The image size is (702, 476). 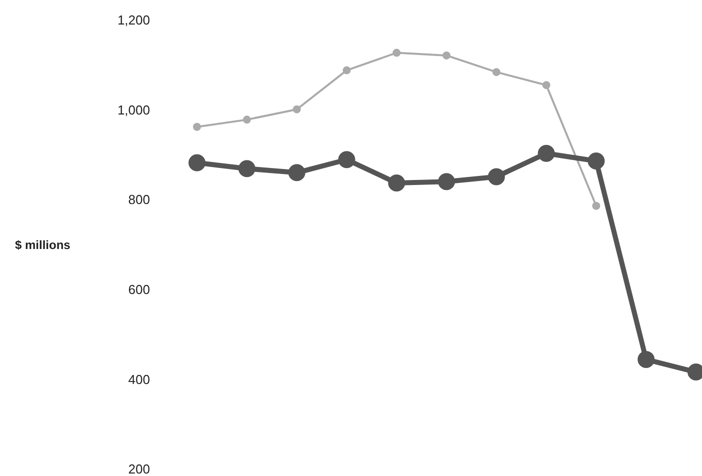 What do you see at coordinates (139, 290) in the screenshot?
I see `y-tick-label: 600` at bounding box center [139, 290].